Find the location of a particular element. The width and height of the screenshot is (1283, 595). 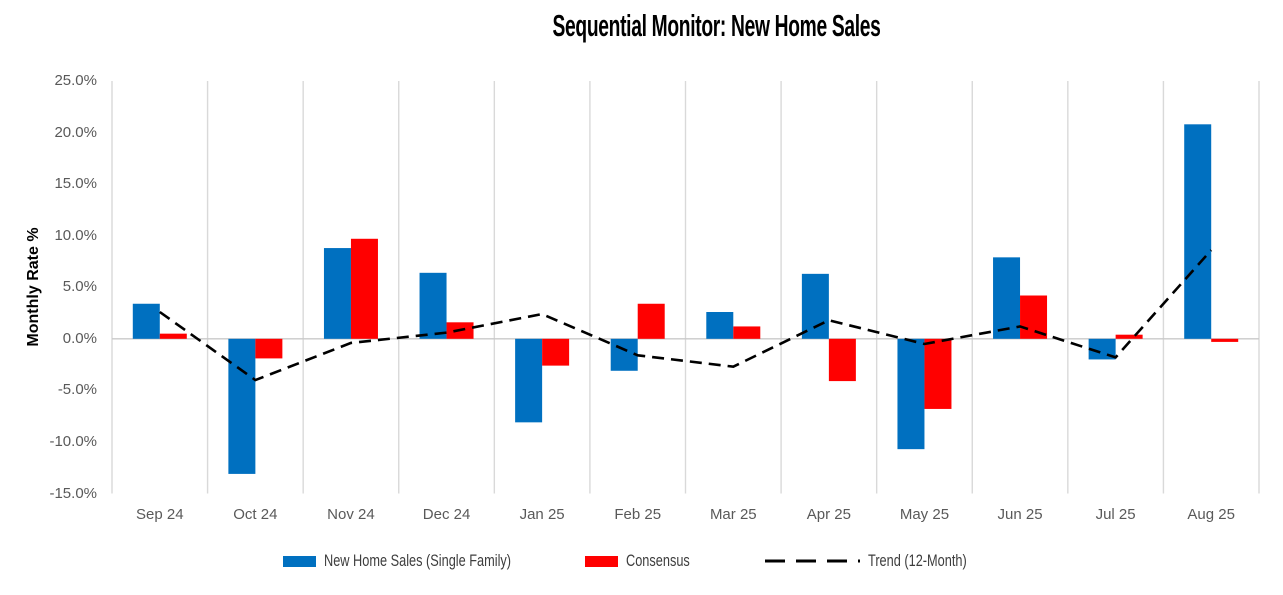

trend-dash-icon is located at coordinates (813, 561).